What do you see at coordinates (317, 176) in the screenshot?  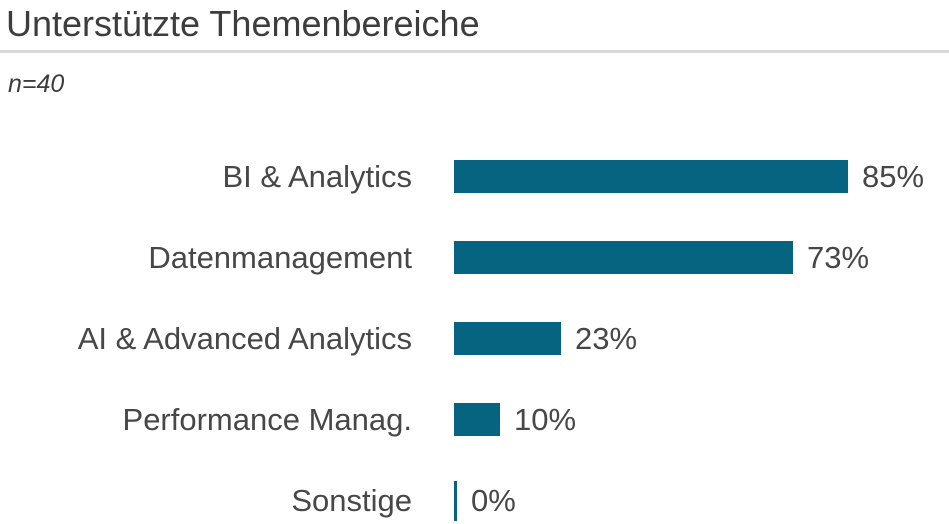 I see `category-label: BI & Analytics` at bounding box center [317, 176].